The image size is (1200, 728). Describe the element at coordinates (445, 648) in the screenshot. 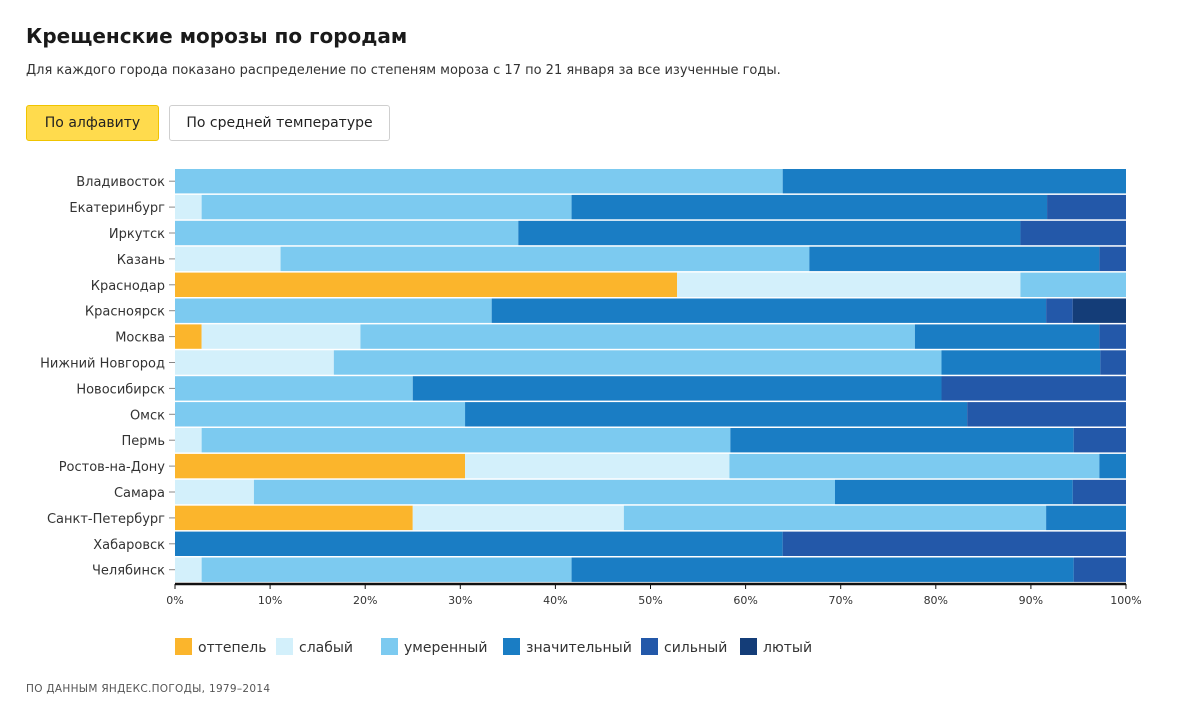

I see `legend-label: умеренный` at that location.